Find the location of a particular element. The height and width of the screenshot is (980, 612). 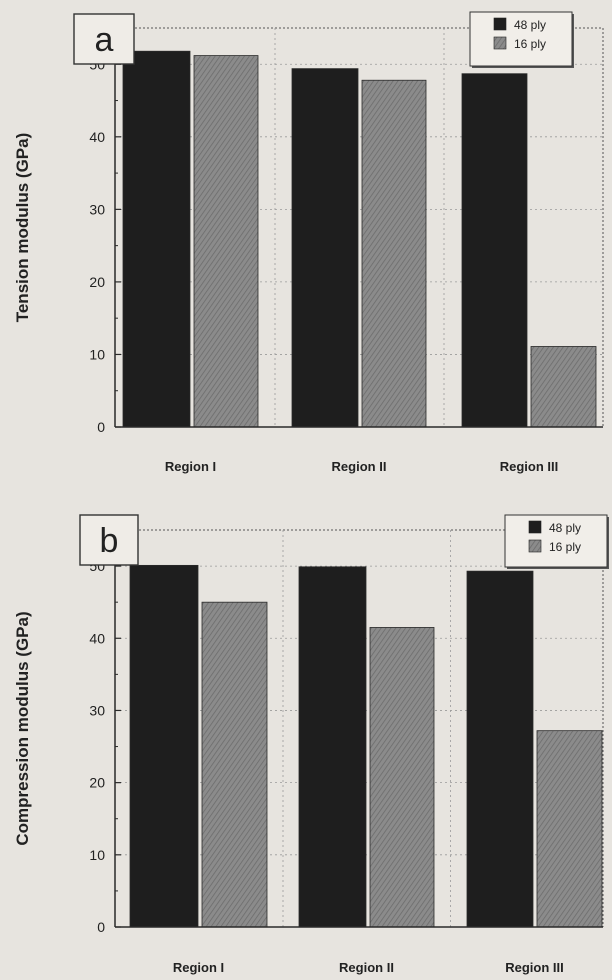

pa-ytick-label-10: 10 is located at coordinates (97, 354).